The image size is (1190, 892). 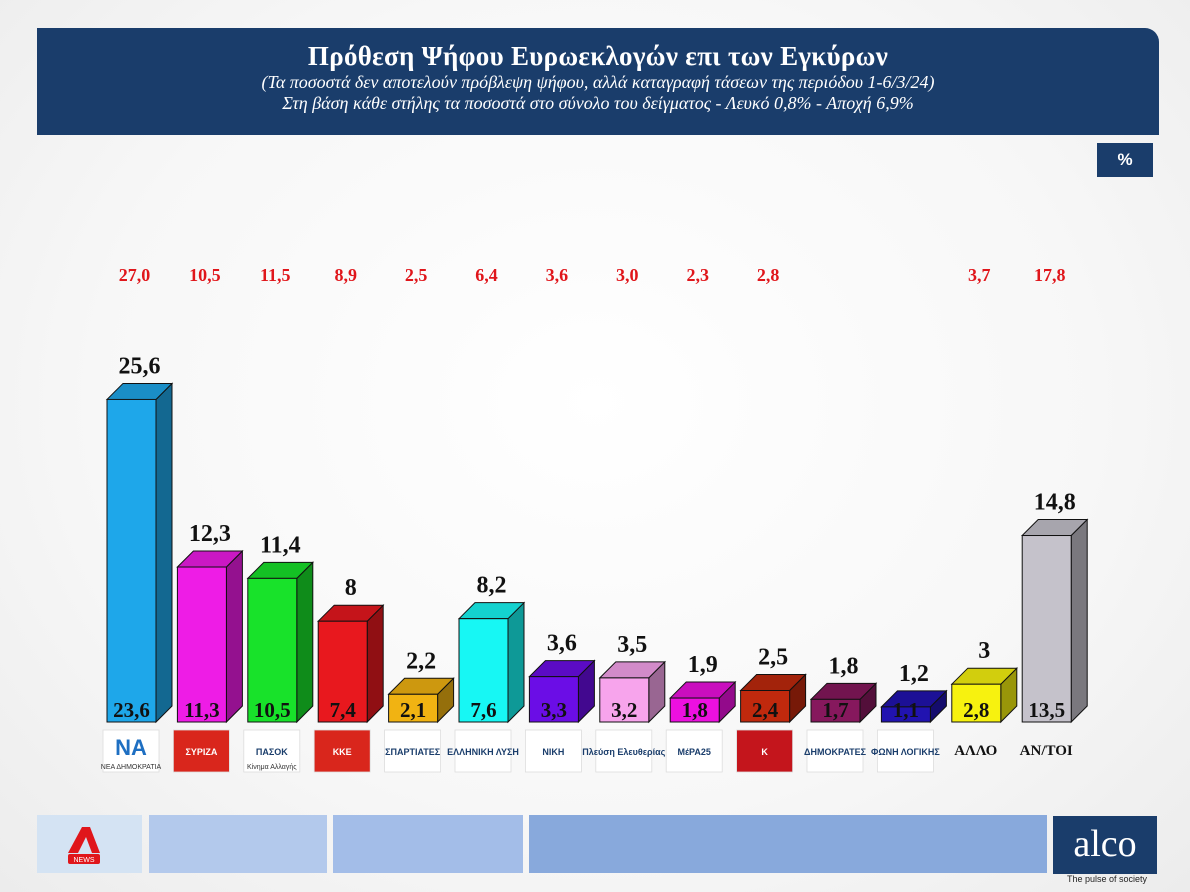 I want to click on bar-base-label: 2,1, so click(x=413, y=710).